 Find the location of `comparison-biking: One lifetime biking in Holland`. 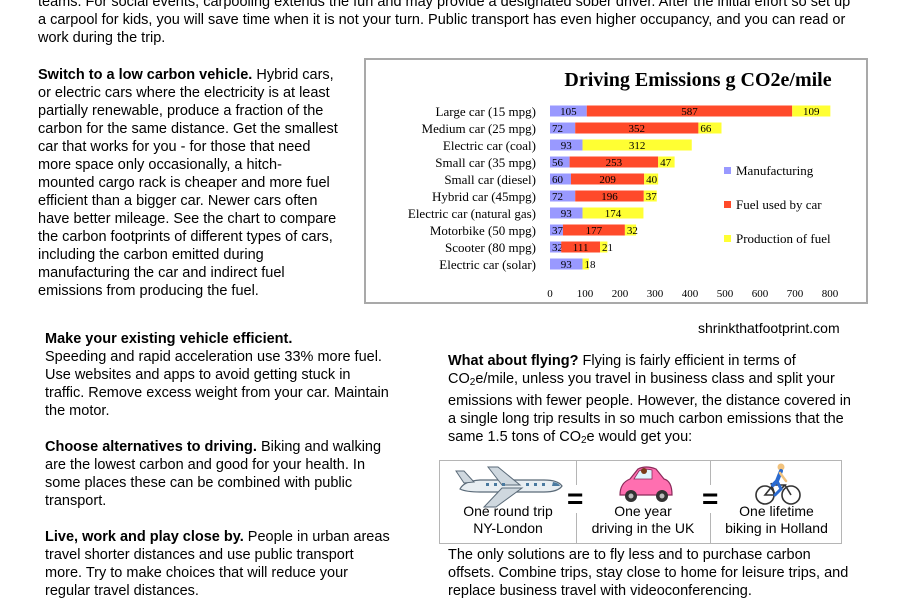

comparison-biking: One lifetime biking in Holland is located at coordinates (776, 502).